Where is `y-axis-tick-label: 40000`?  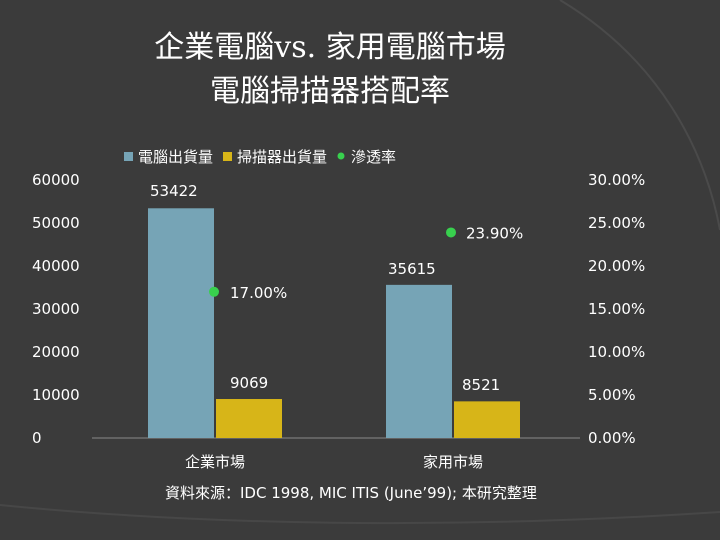
y-axis-tick-label: 40000 is located at coordinates (56, 266).